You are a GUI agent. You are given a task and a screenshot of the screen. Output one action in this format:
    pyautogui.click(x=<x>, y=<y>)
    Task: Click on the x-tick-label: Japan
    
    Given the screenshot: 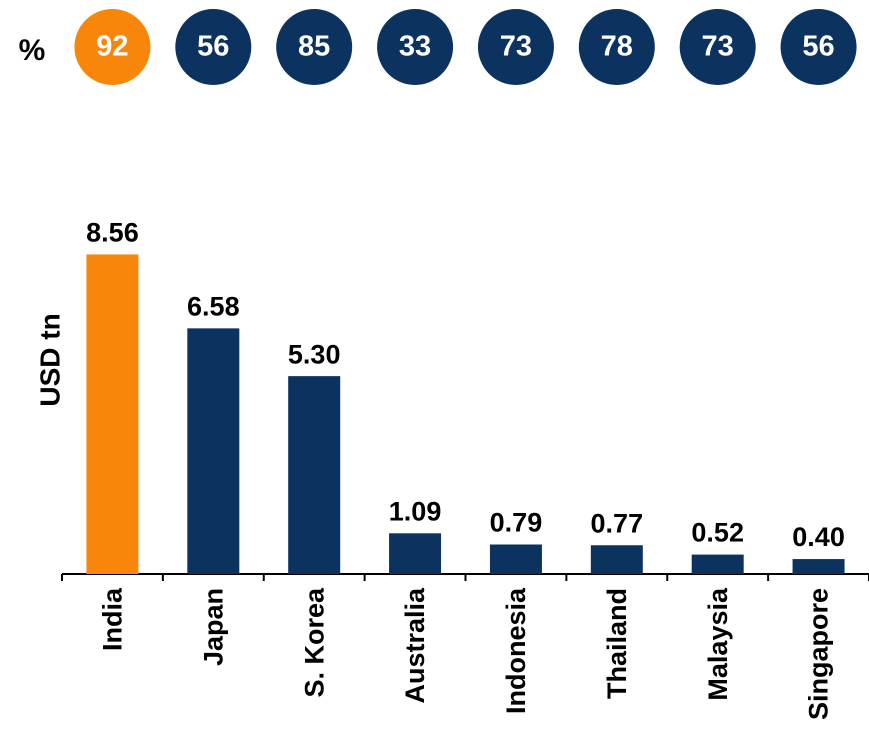 What is the action you would take?
    pyautogui.click(x=213, y=627)
    